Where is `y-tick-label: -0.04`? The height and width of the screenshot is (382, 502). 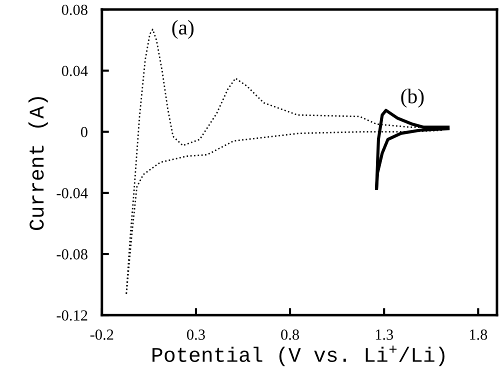 y-tick-label: -0.04 is located at coordinates (72, 193).